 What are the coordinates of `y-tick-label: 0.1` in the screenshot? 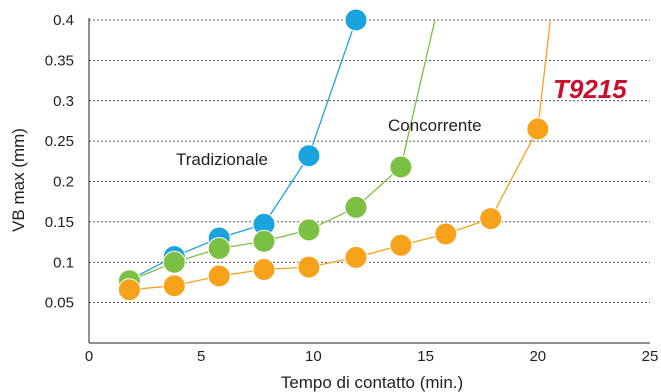 It's located at (63, 262).